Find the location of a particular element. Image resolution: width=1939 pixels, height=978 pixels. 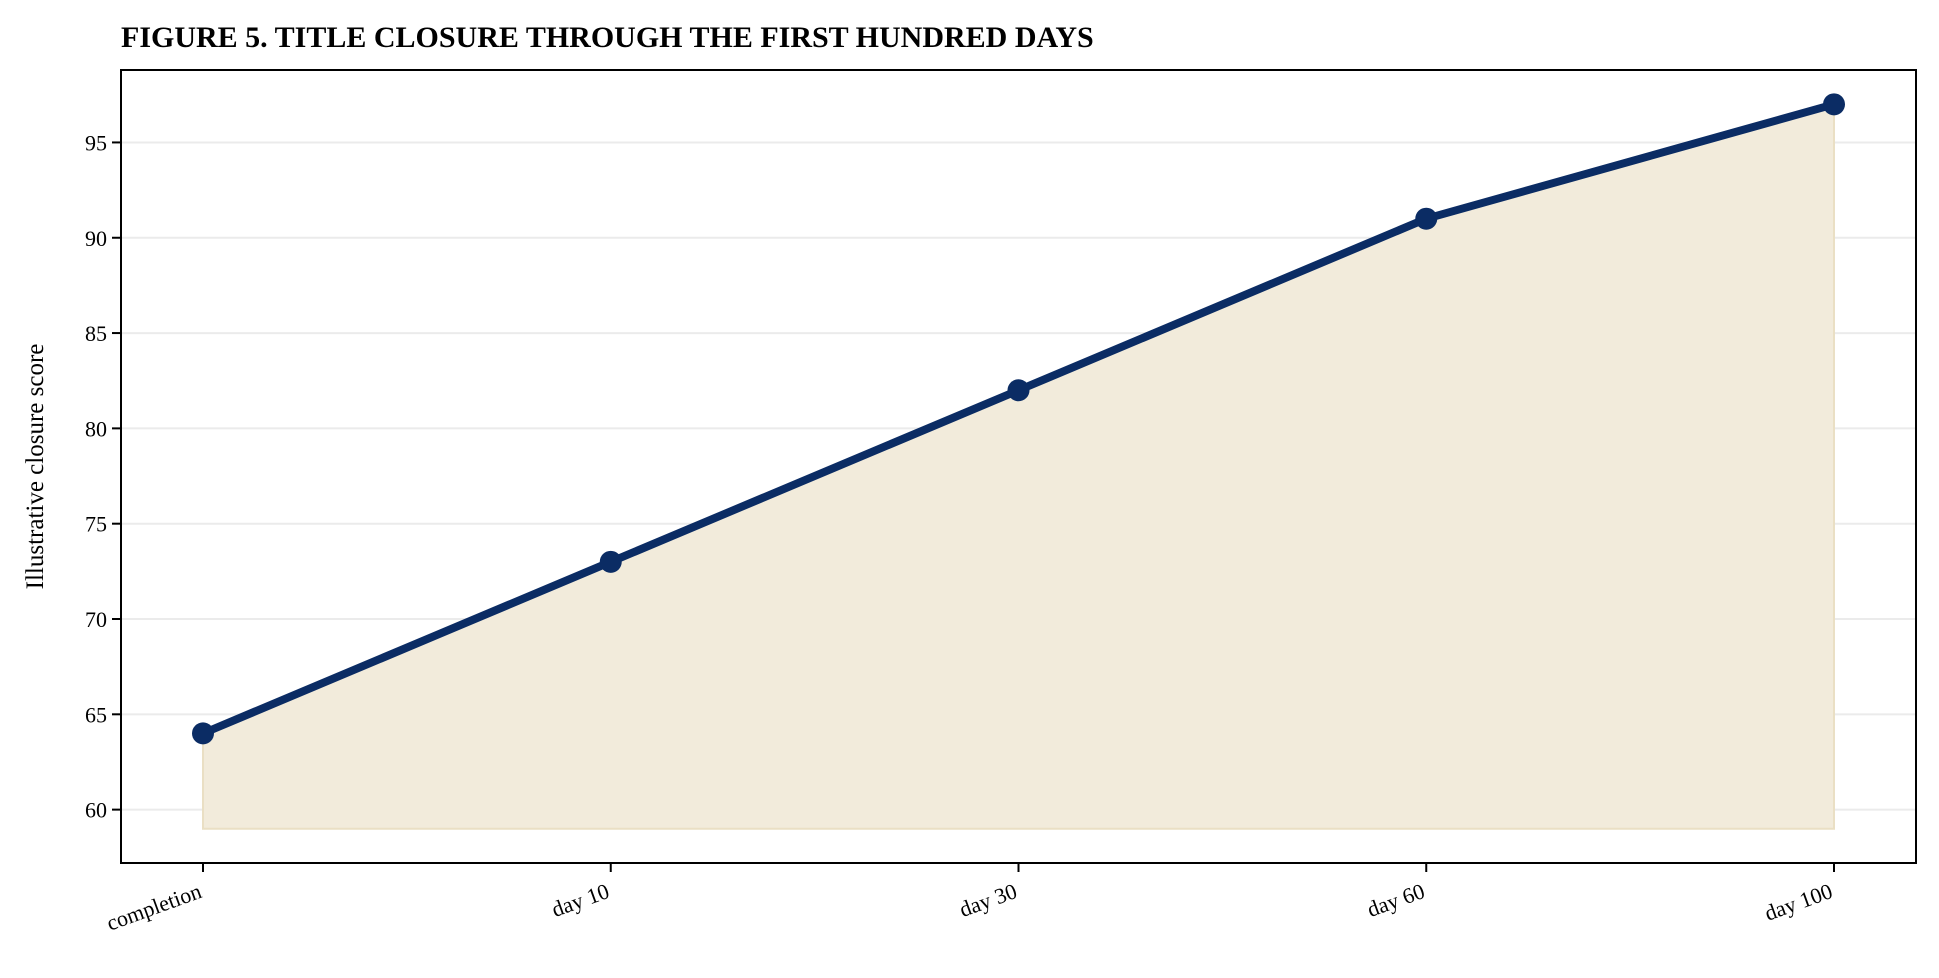

y-tick-label: 95 is located at coordinates (96, 142).